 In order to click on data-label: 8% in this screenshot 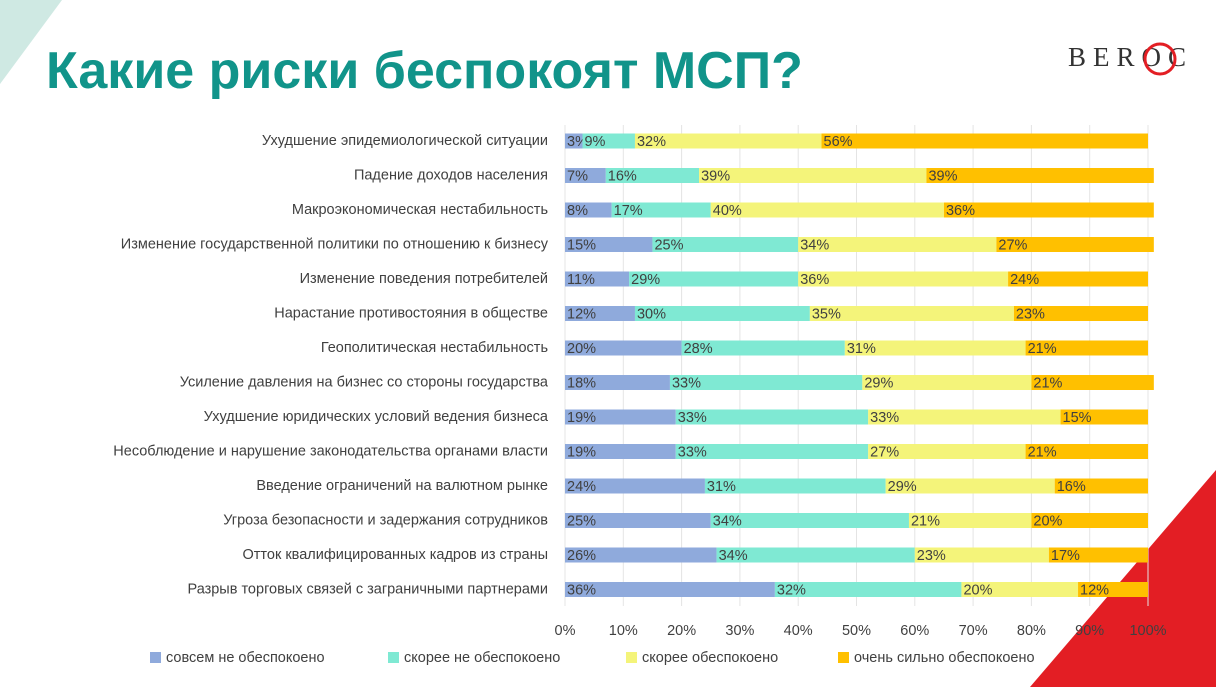, I will do `click(577, 211)`.